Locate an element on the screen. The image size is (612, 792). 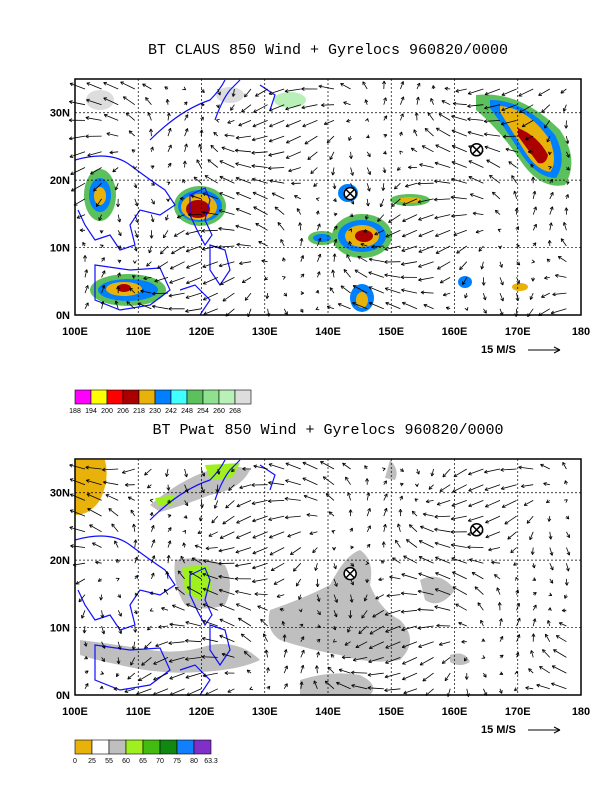
colorbar-tick-label: 194 is located at coordinates (91, 411).